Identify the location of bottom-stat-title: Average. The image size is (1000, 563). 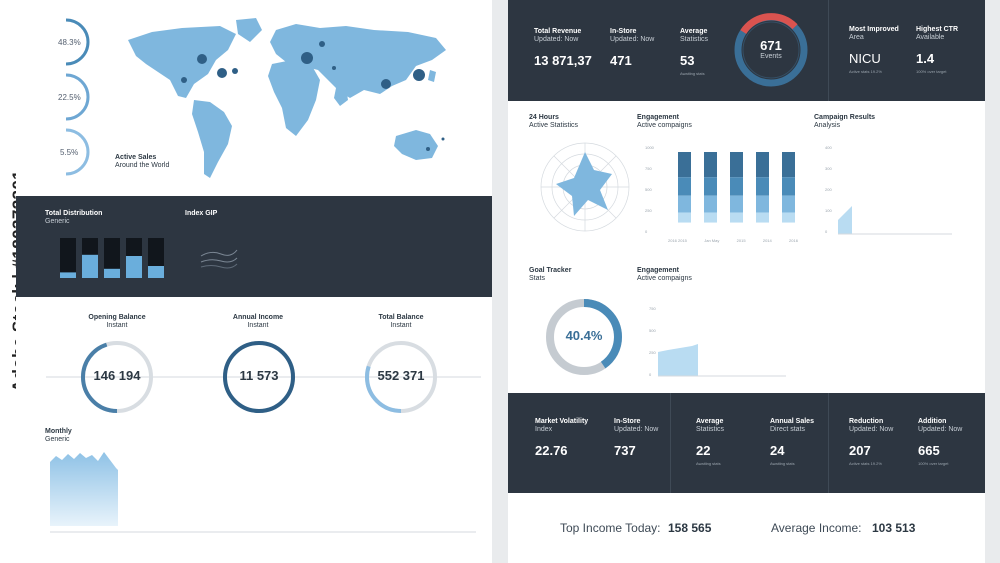
(710, 421).